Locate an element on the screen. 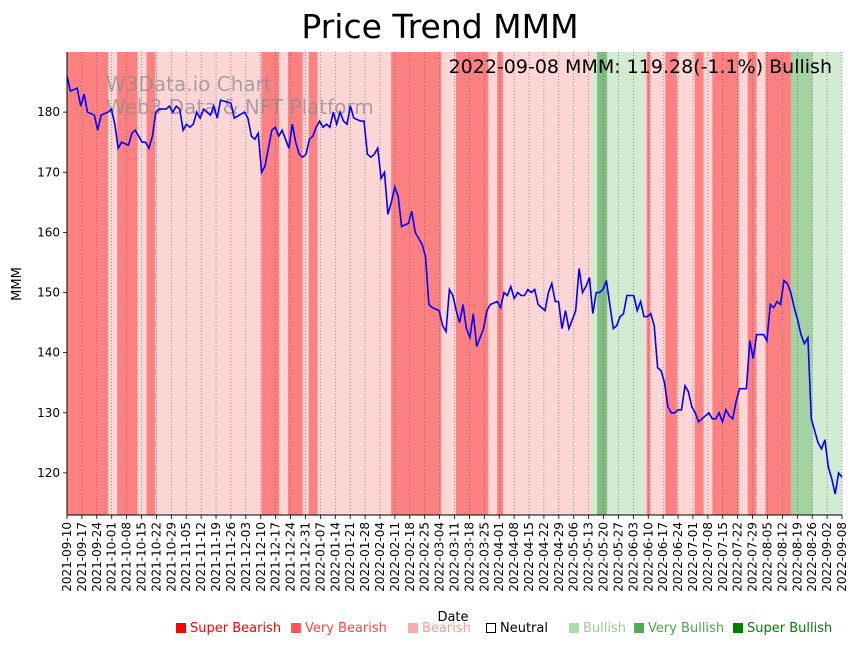  x-tick-label: 2021-11-19 is located at coordinates (216, 557).